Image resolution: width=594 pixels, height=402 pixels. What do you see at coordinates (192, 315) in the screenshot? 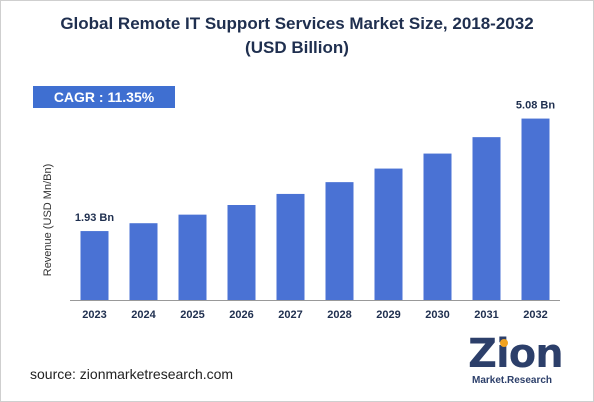
I see `x-tick-2025: 2025` at bounding box center [192, 315].